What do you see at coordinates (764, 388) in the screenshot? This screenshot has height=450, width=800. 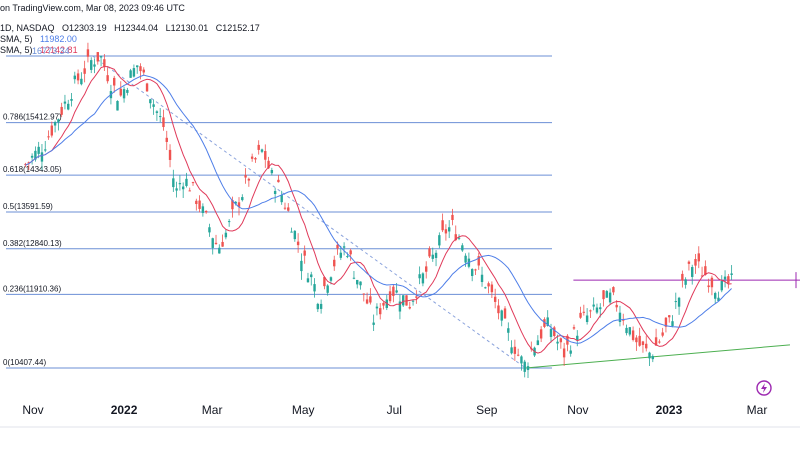 I see `tradingview-logo-icon` at bounding box center [764, 388].